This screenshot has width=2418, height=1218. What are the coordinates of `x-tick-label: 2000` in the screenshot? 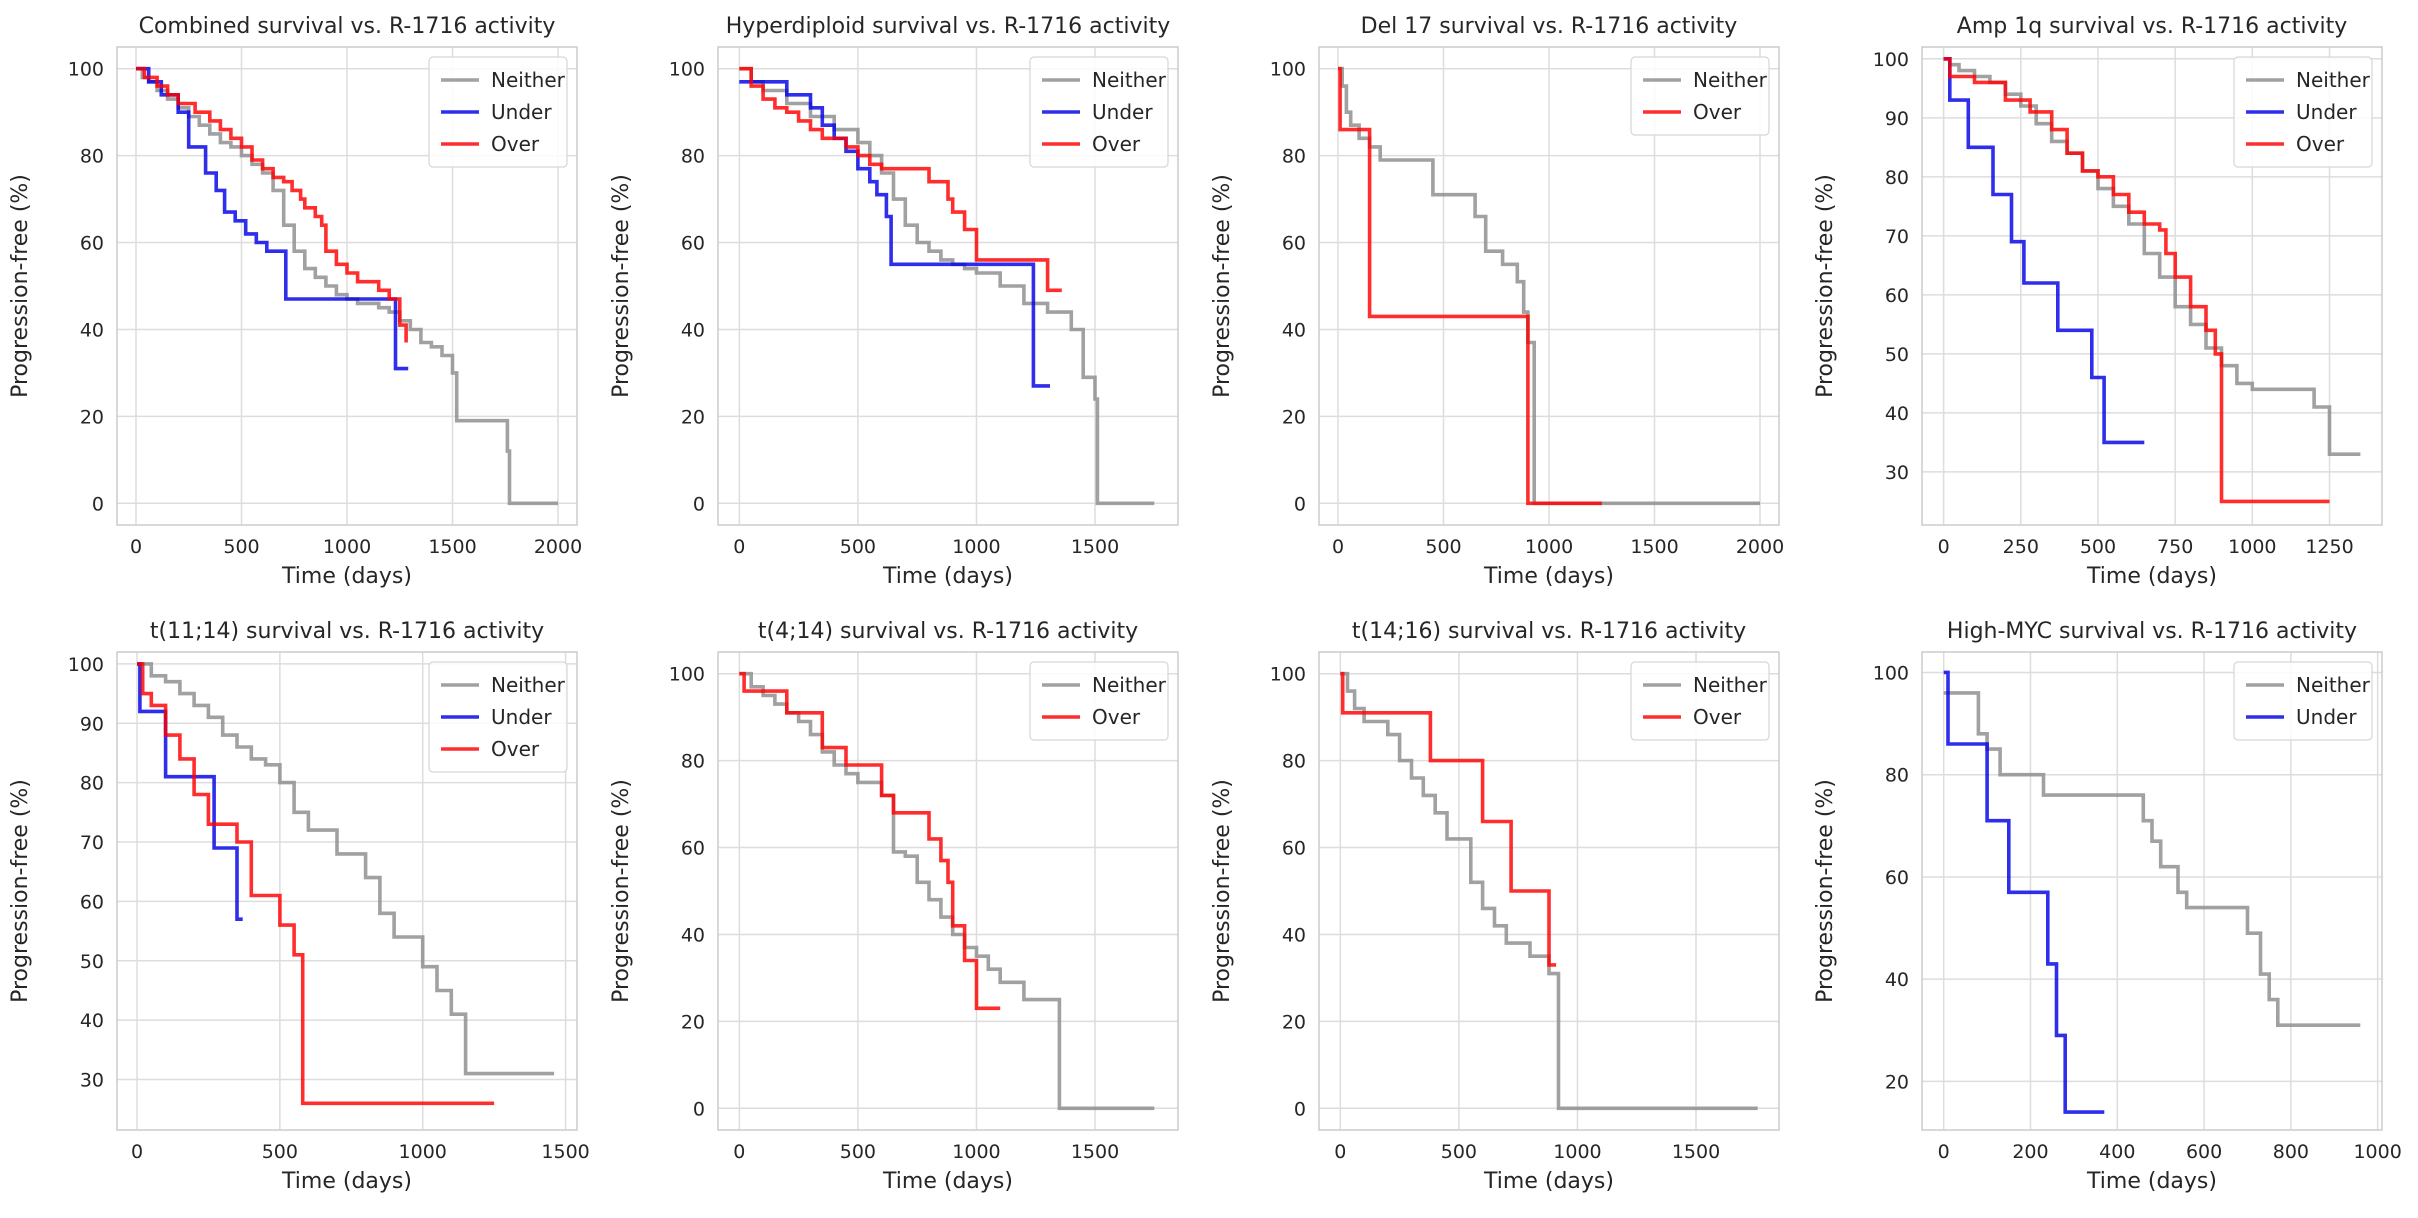 It's located at (1760, 547).